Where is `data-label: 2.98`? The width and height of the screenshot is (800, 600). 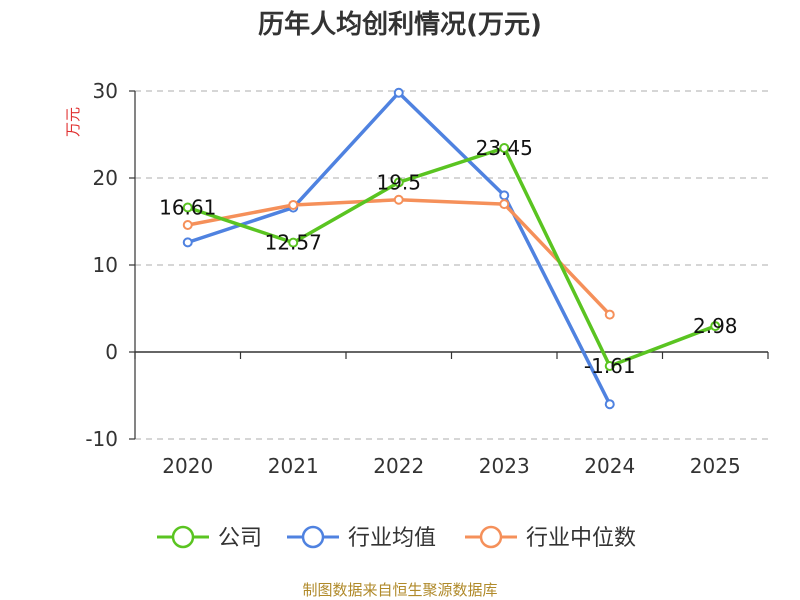
data-label: 2.98 is located at coordinates (715, 326).